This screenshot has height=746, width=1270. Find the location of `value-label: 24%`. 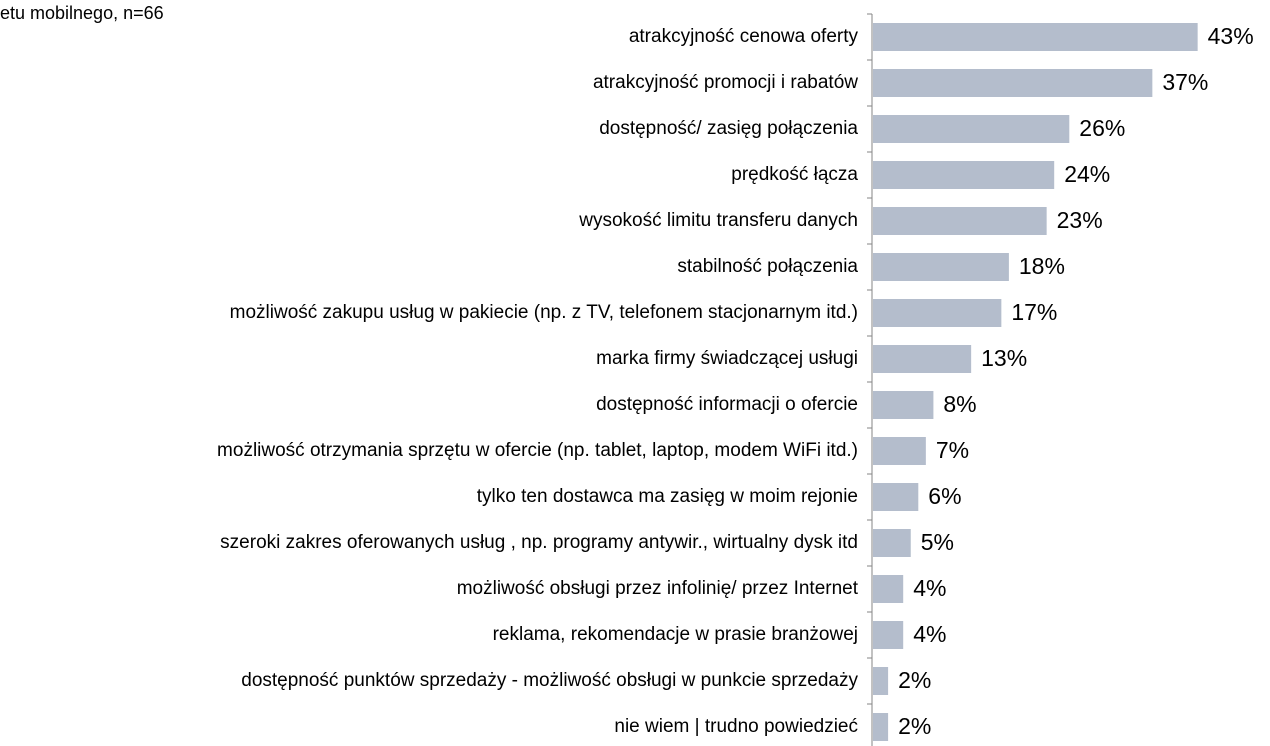

value-label: 24% is located at coordinates (1087, 174).